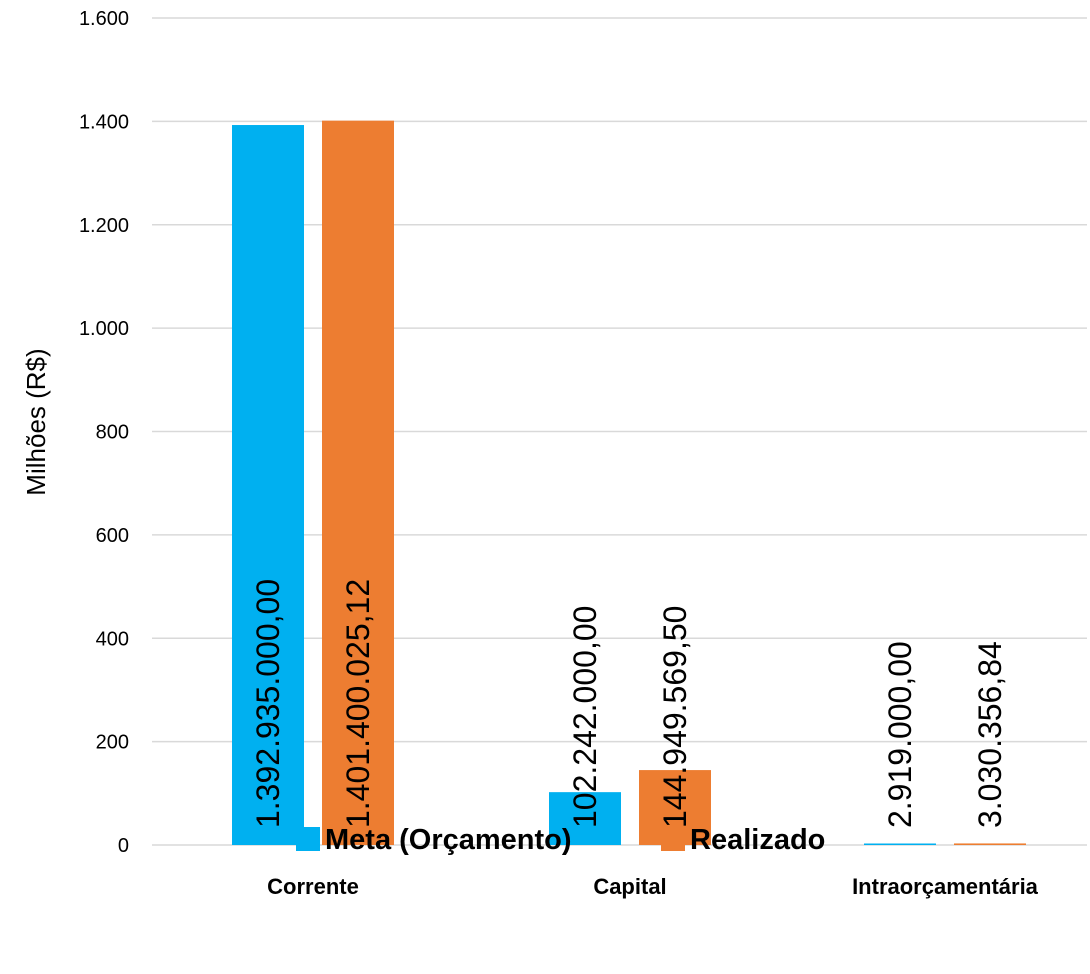 The height and width of the screenshot is (974, 1090). Describe the element at coordinates (757, 840) in the screenshot. I see `legend-label: Realizado` at that location.